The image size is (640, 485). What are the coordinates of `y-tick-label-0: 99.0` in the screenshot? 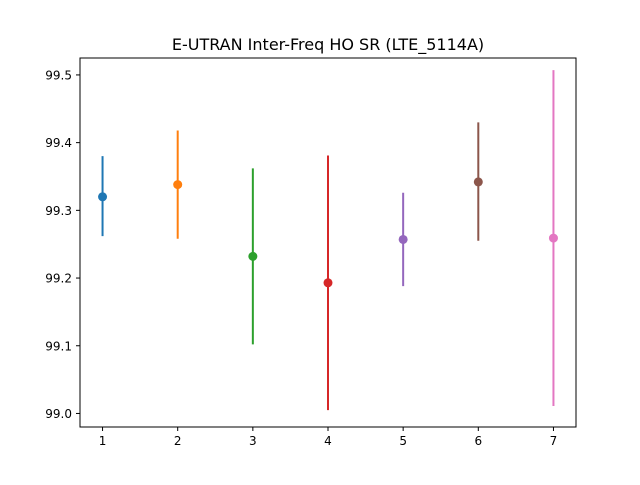 It's located at (58, 414).